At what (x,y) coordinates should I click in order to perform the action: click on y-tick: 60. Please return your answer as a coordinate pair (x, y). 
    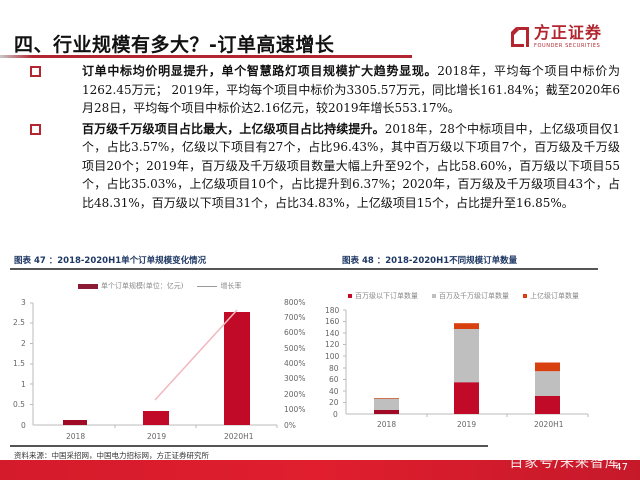
    Looking at the image, I should click on (334, 379).